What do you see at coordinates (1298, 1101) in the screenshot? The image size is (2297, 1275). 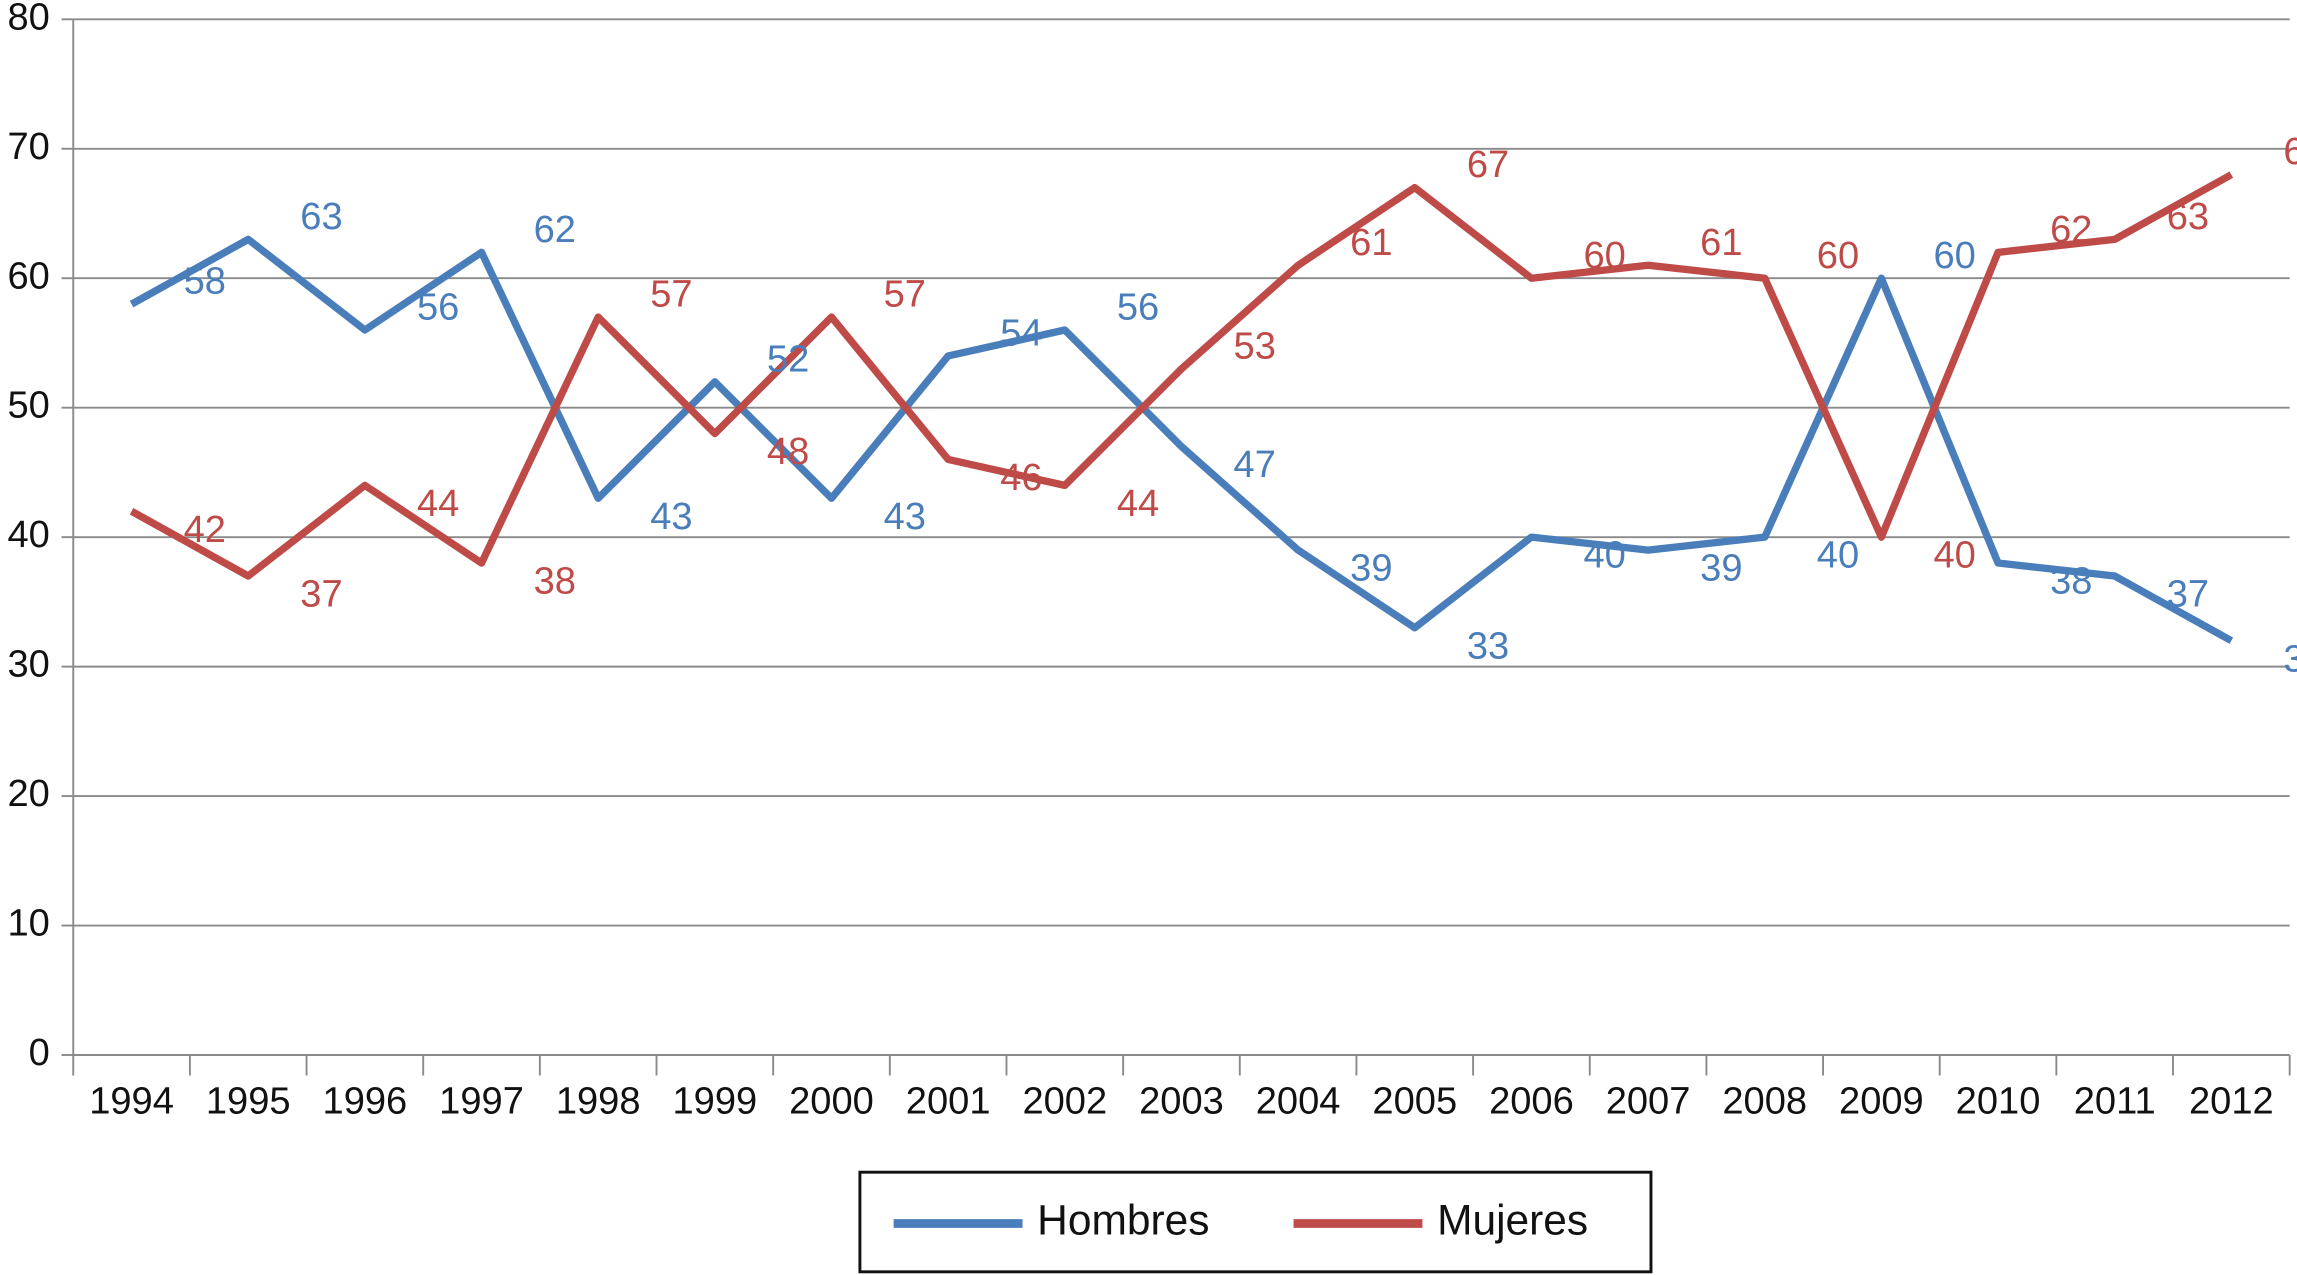 I see `x-tick-label: 2004` at bounding box center [1298, 1101].